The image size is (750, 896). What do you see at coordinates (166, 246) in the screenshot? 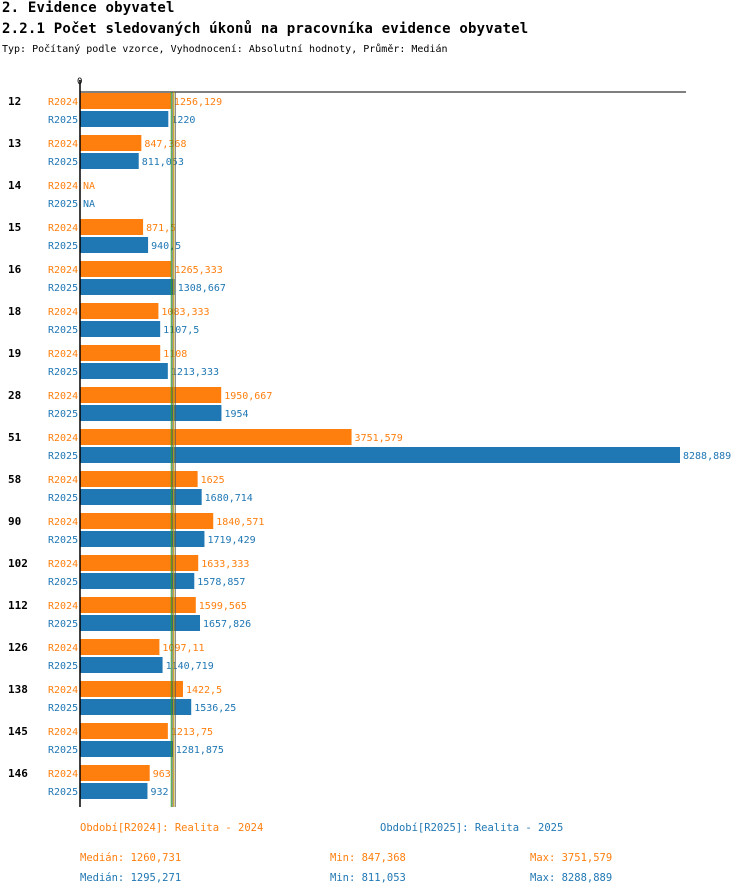
I see `data-label: 940,5` at bounding box center [166, 246].